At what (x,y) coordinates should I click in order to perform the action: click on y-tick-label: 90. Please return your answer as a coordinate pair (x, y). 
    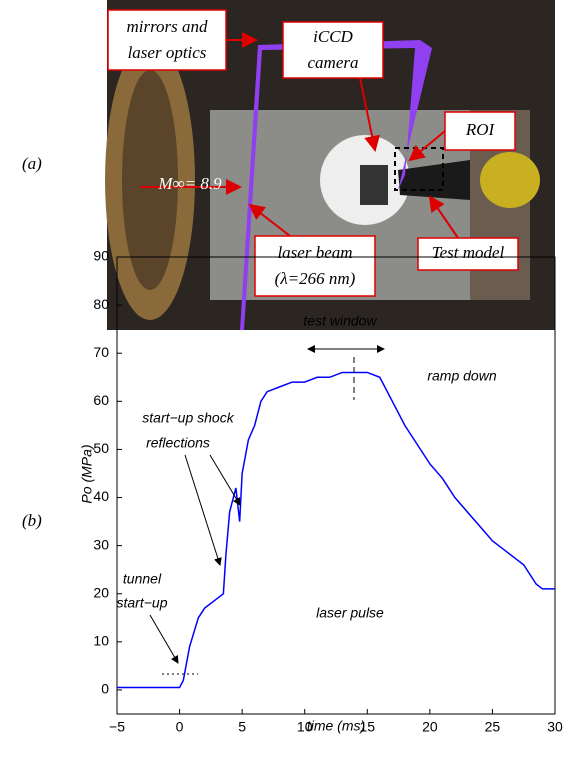
    Looking at the image, I should click on (101, 256).